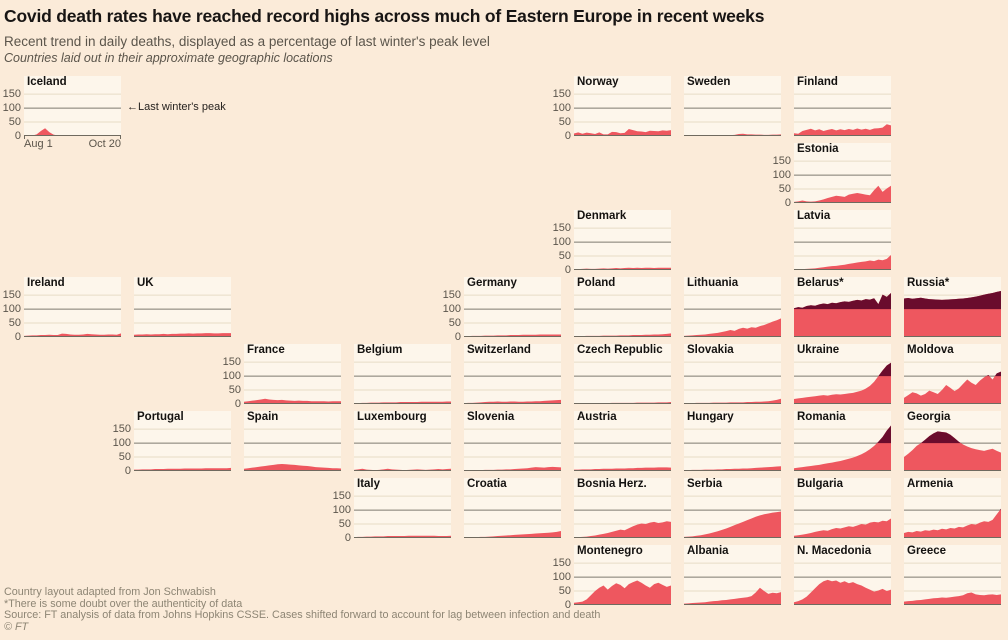 The image size is (1008, 640). Describe the element at coordinates (369, 484) in the screenshot. I see `country-label: Italy` at that location.